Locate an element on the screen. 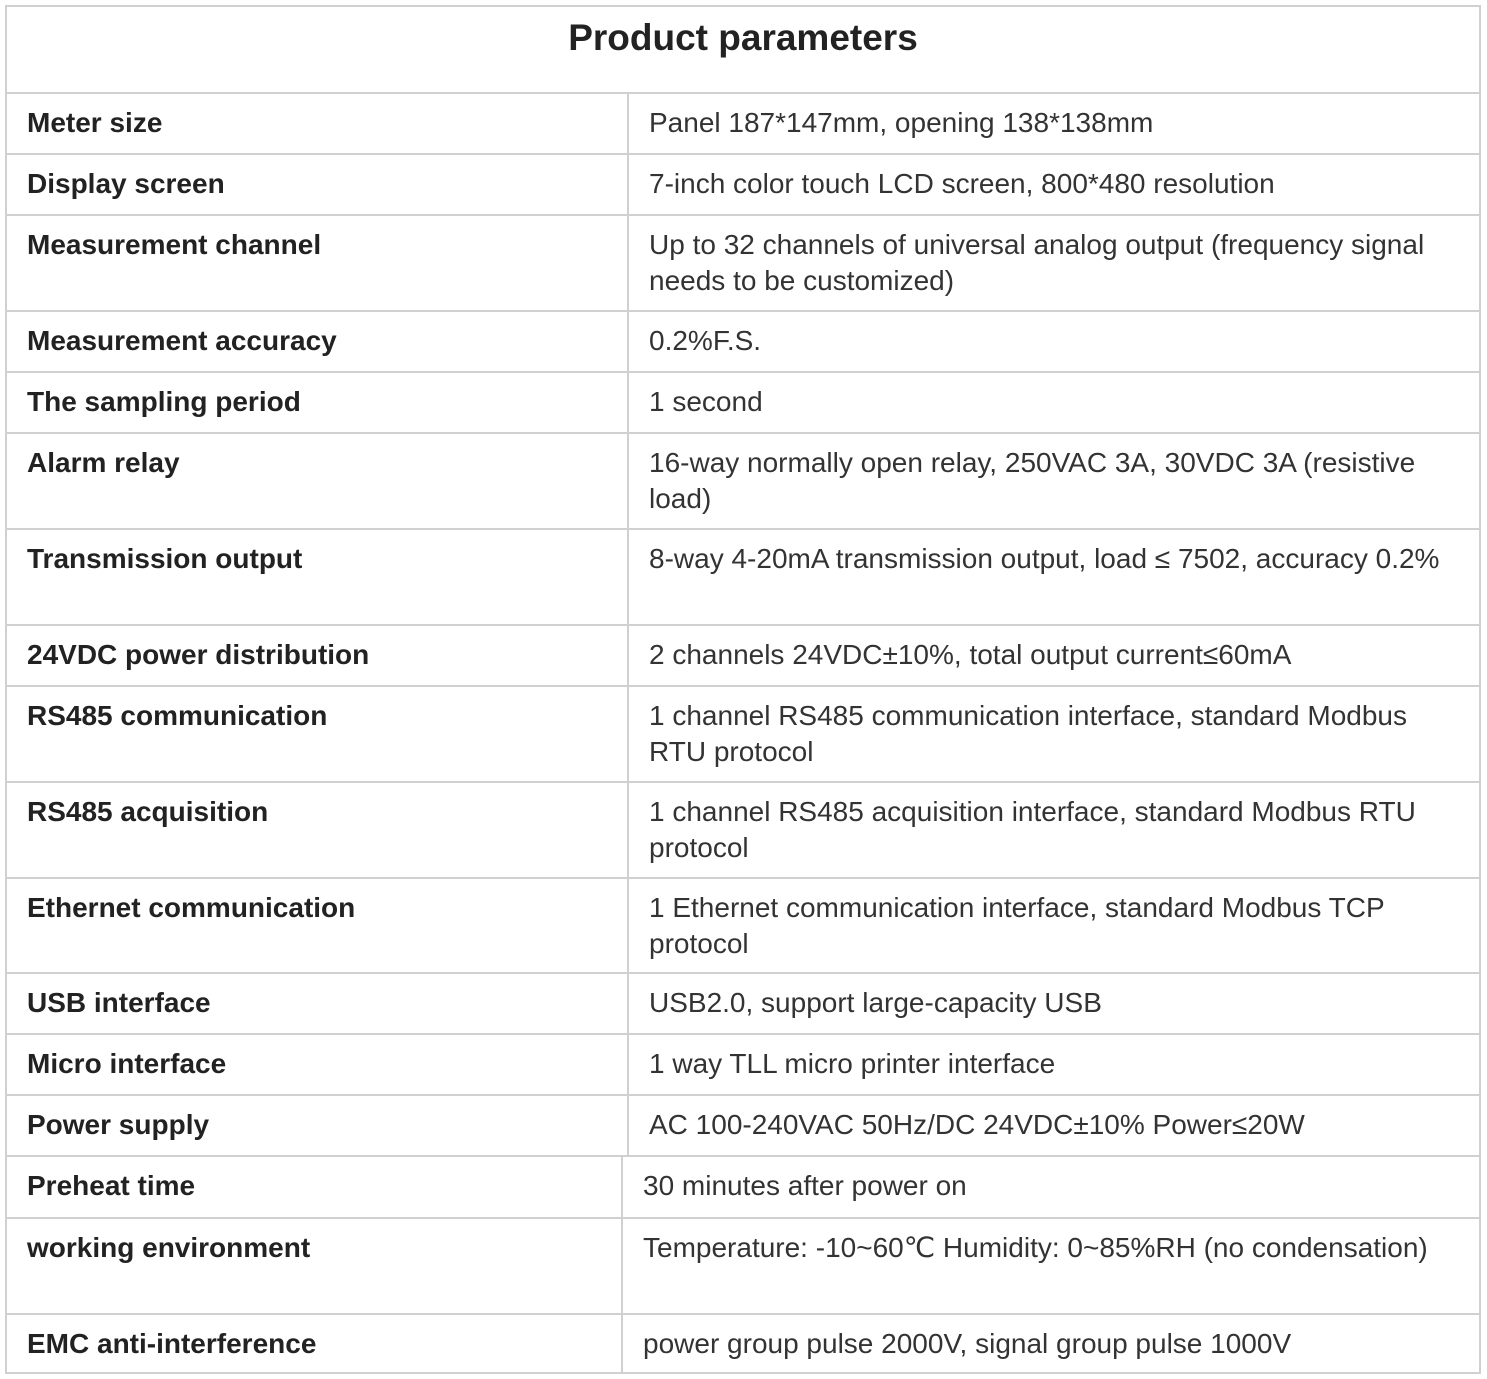 This screenshot has width=1487, height=1379. table-row: Measurement accuracy 0.2%F.S. is located at coordinates (743, 342).